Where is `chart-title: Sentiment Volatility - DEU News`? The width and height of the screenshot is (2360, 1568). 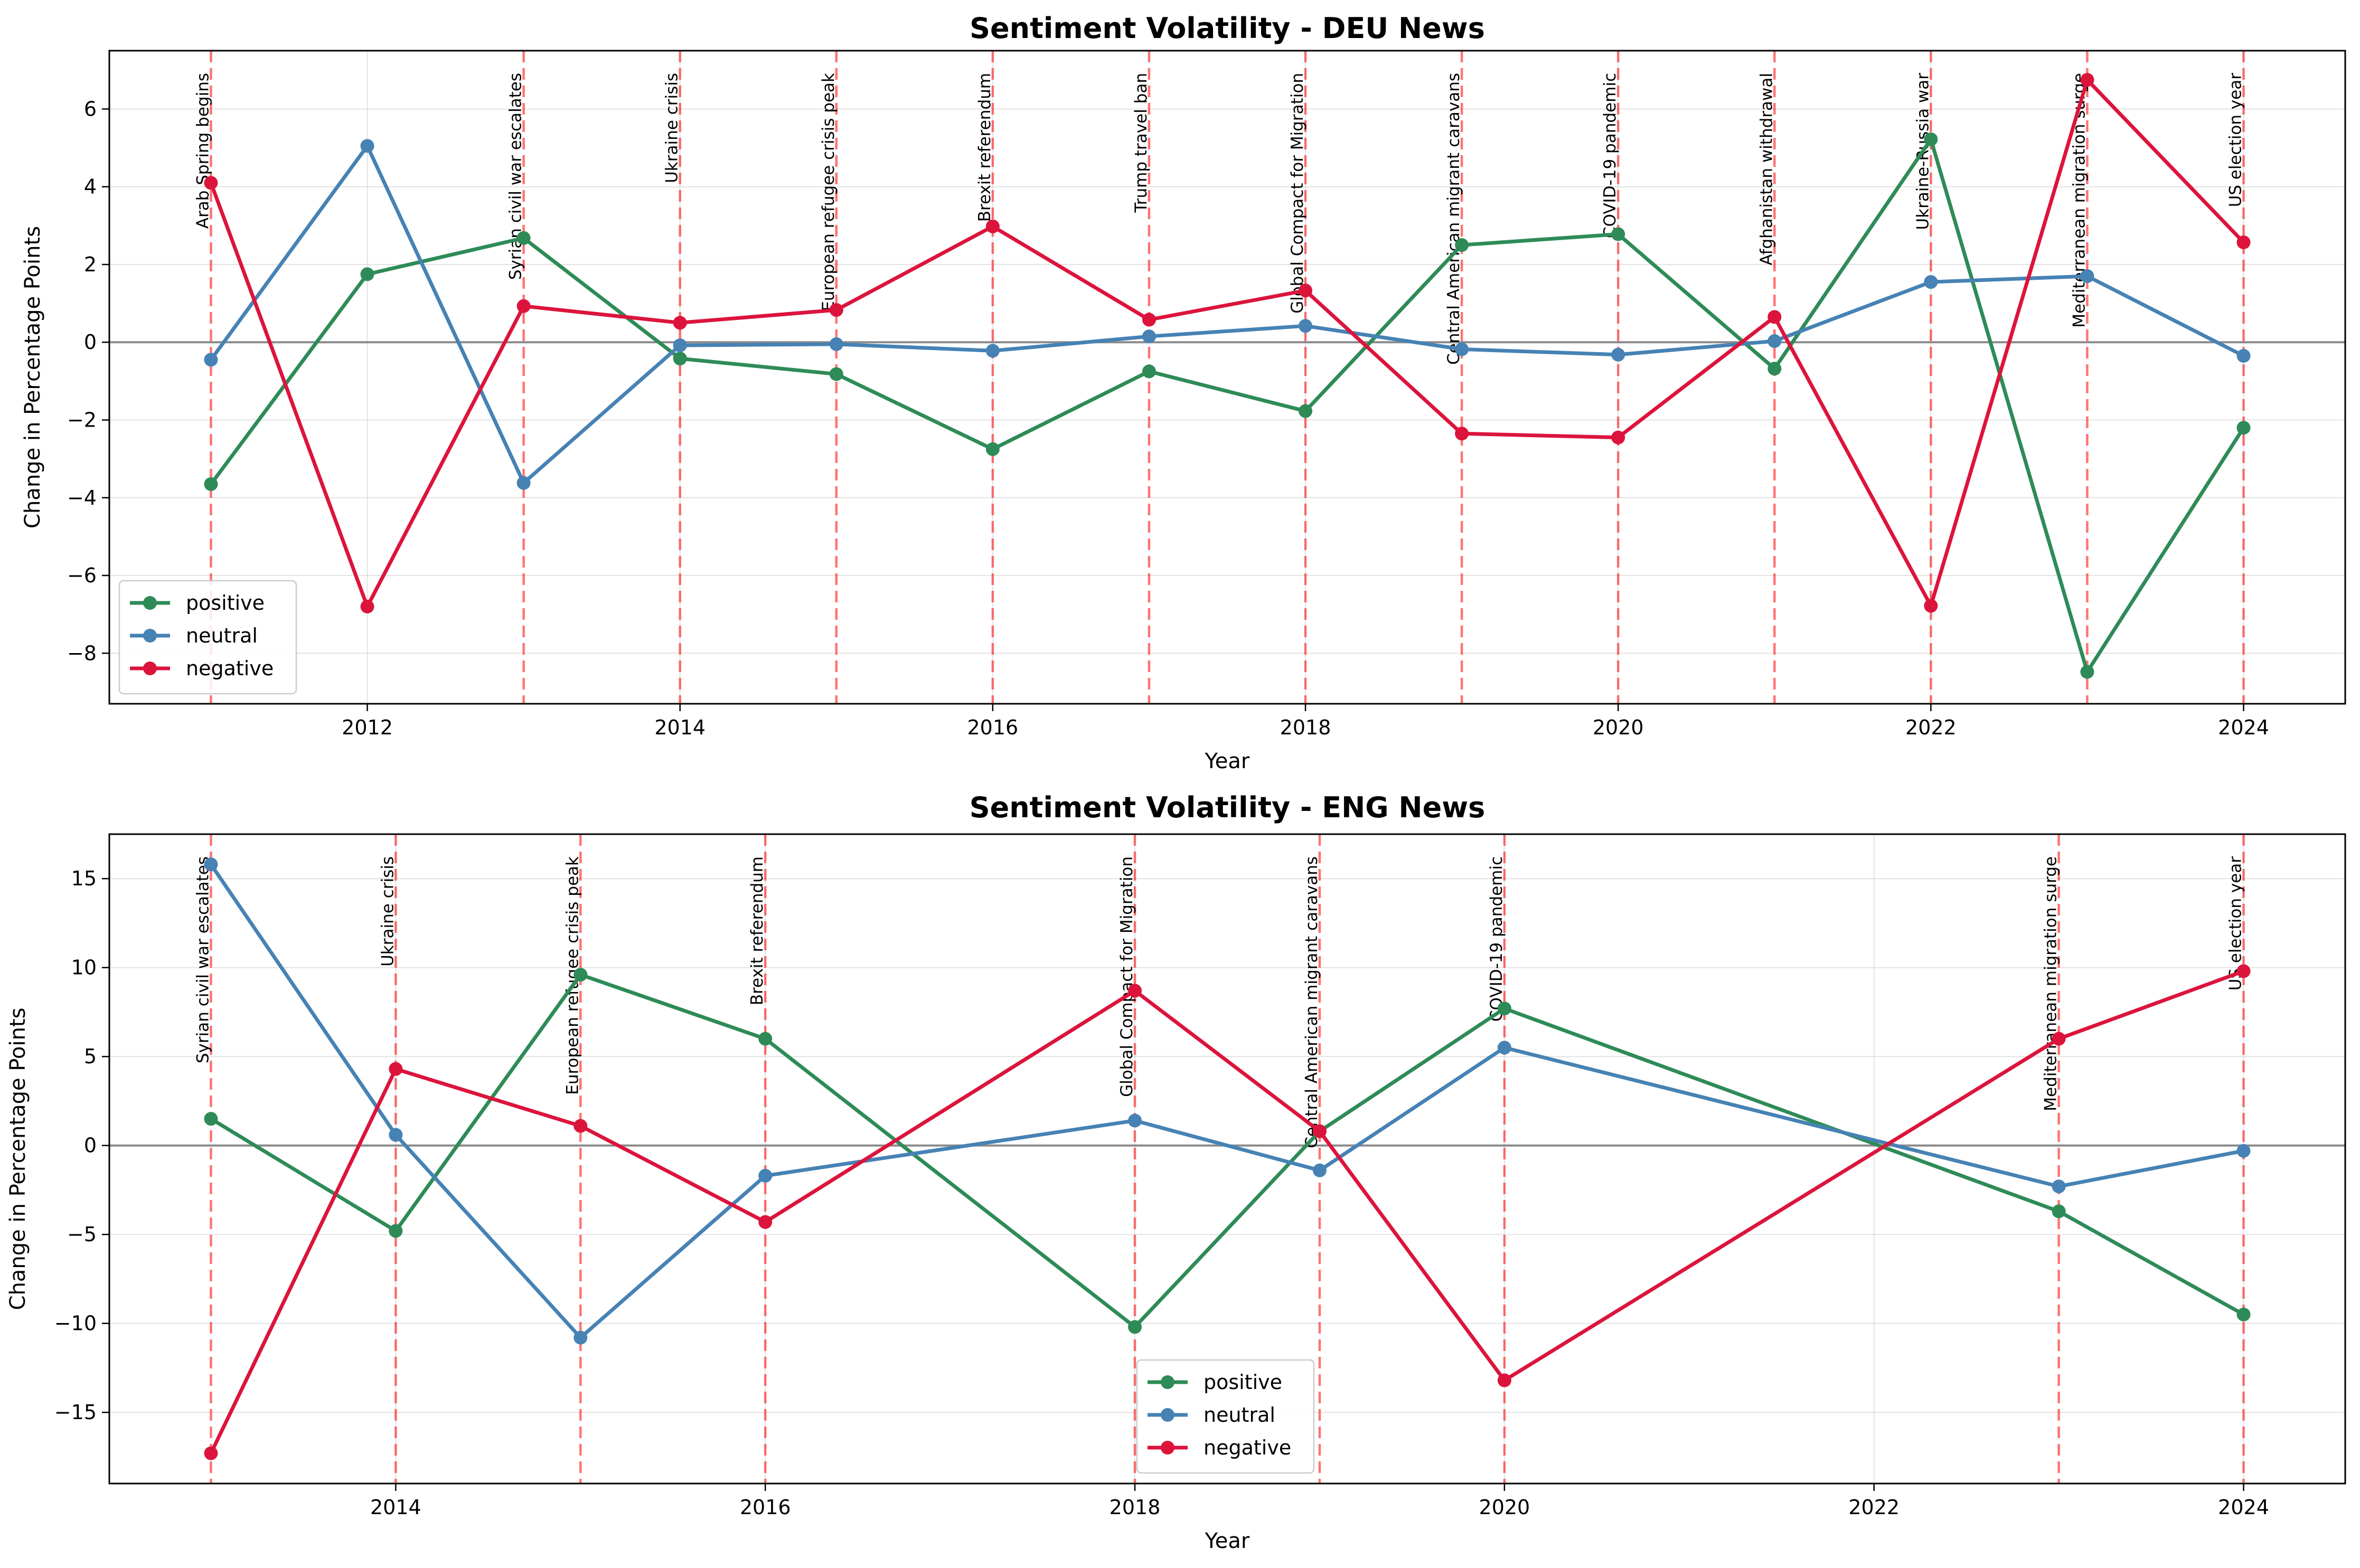 chart-title: Sentiment Volatility - DEU News is located at coordinates (1228, 29).